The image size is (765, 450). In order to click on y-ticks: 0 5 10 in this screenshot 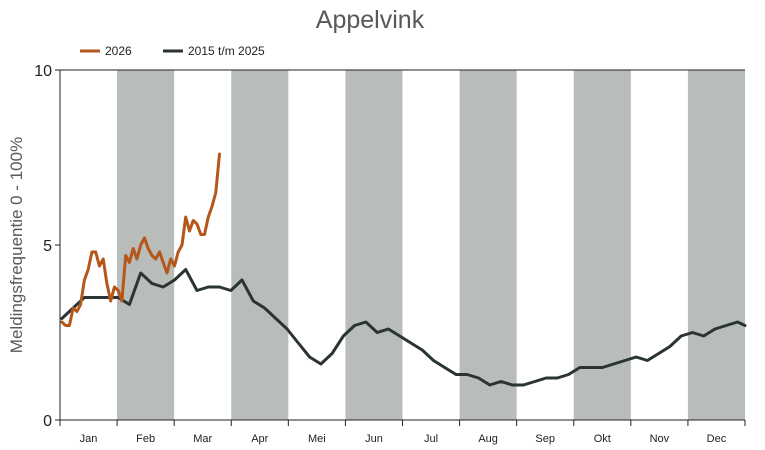, I will do `click(47, 246)`.